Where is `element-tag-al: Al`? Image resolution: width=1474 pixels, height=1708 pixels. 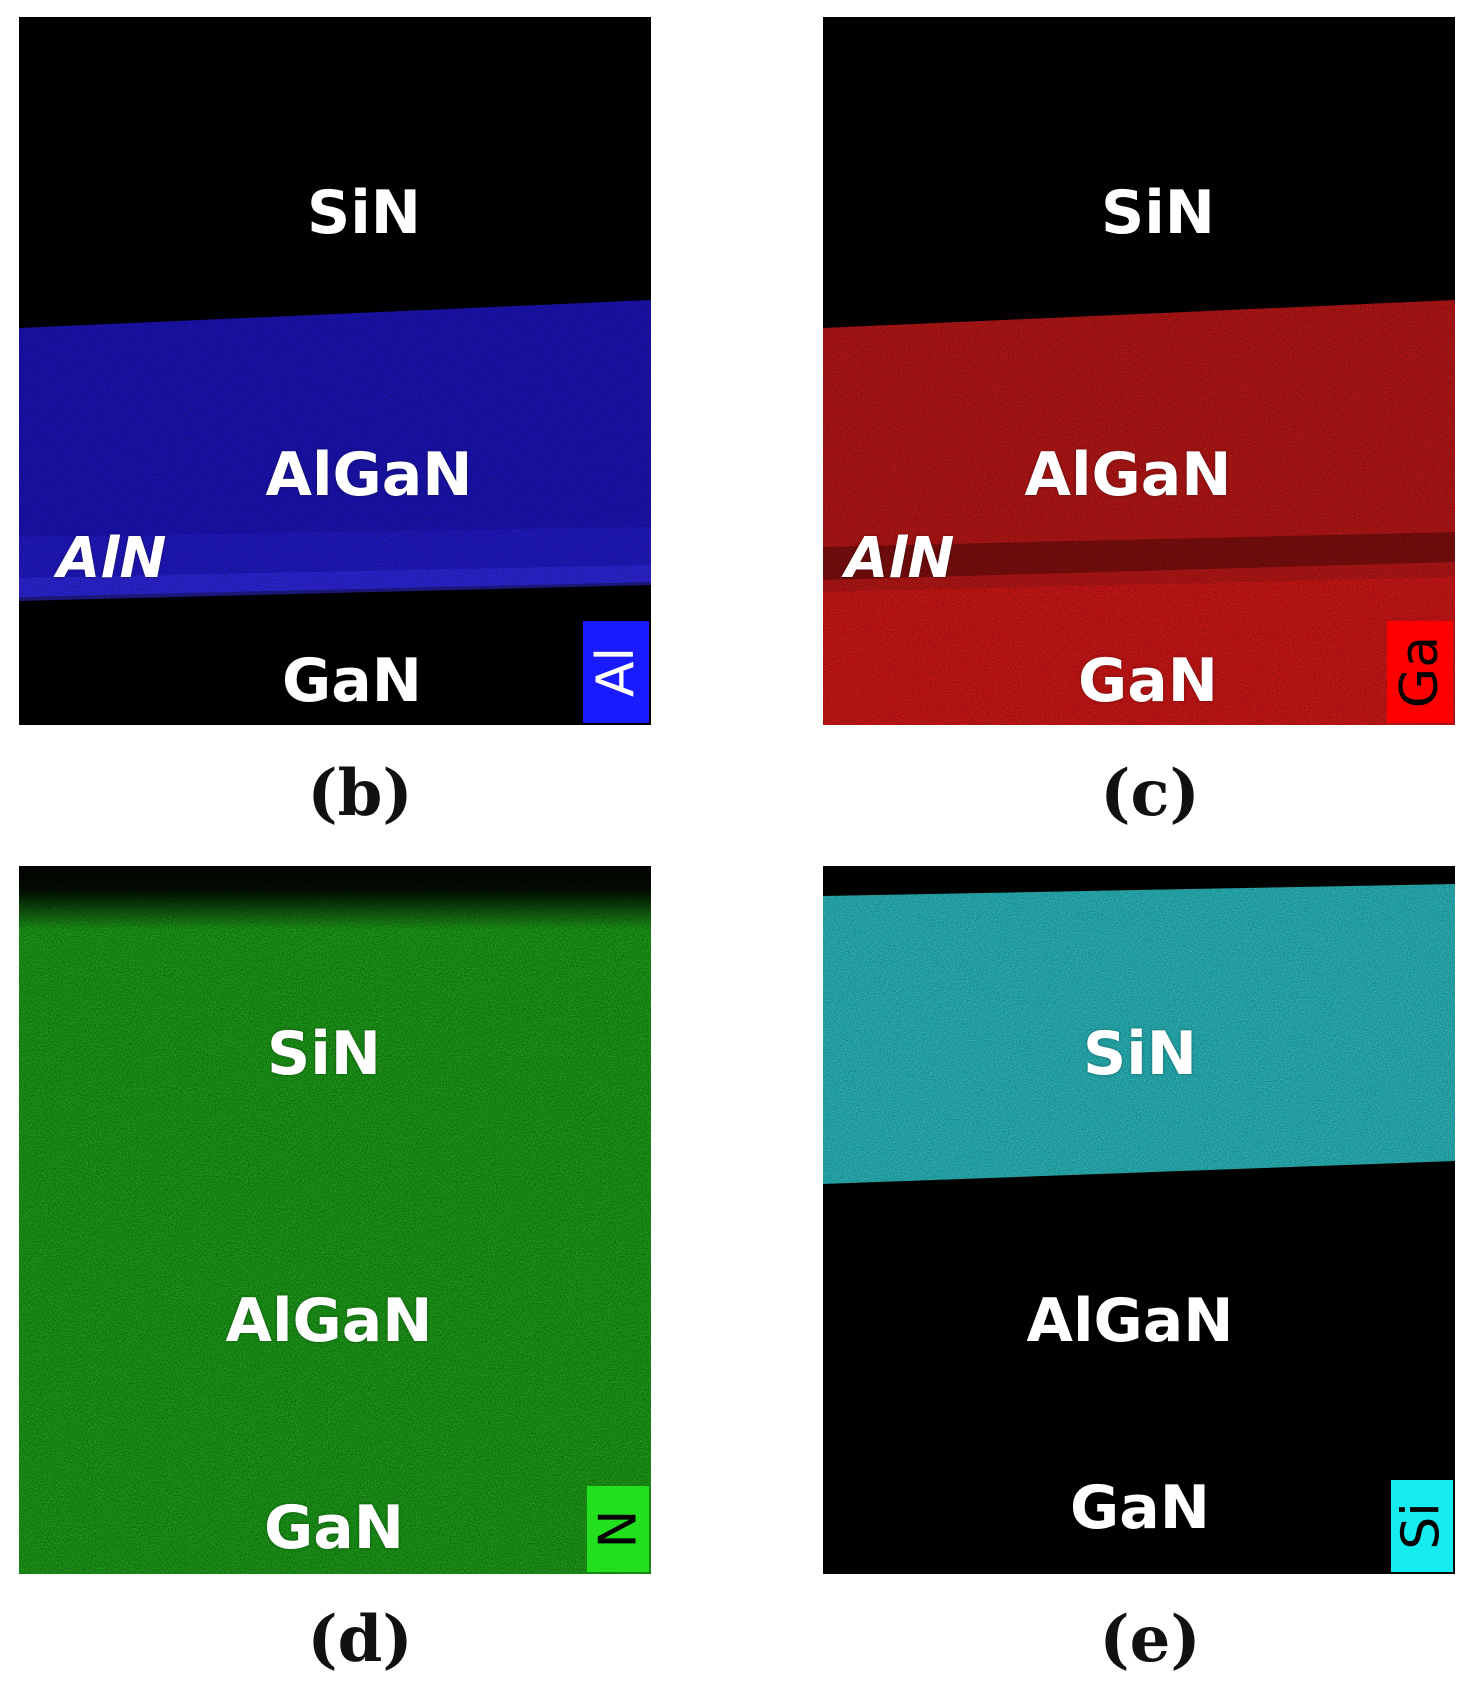 element-tag-al: Al is located at coordinates (616, 672).